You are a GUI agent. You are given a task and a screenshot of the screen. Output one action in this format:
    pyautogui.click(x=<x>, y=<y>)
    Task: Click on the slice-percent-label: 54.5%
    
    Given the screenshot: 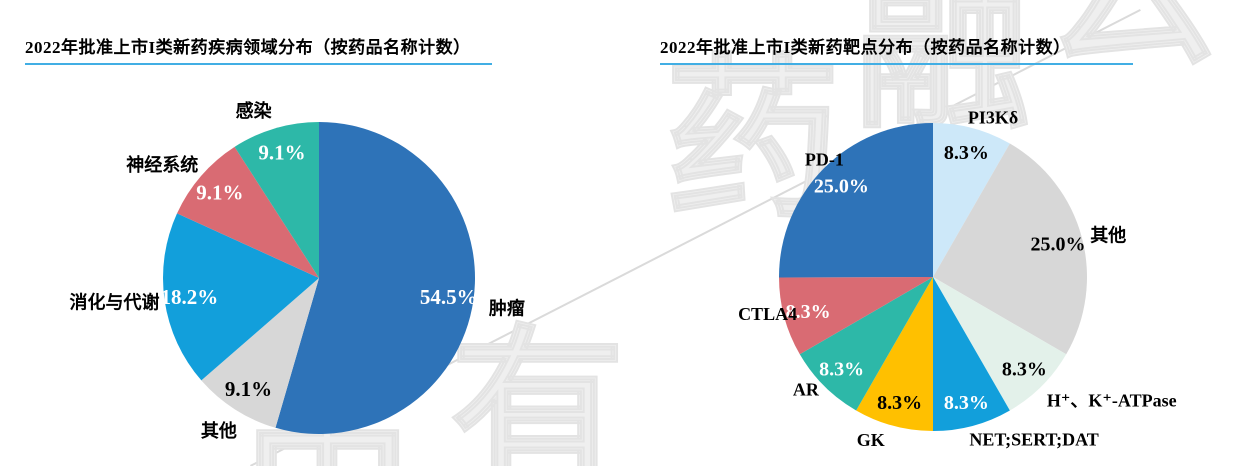 What is the action you would take?
    pyautogui.click(x=449, y=297)
    